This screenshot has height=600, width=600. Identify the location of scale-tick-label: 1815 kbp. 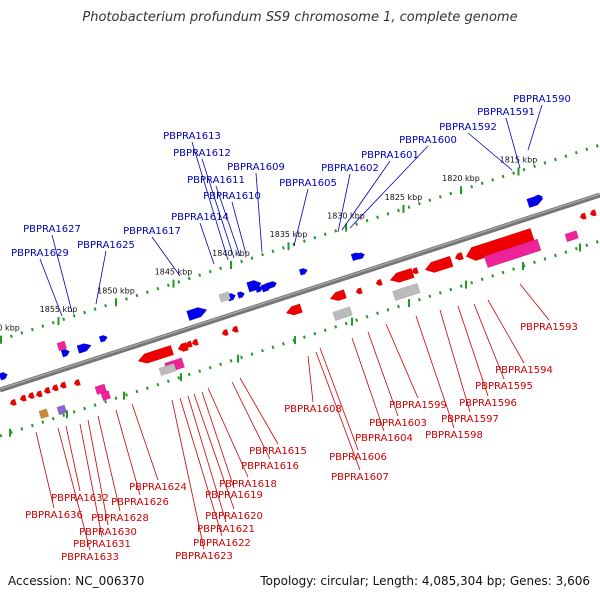
(519, 159).